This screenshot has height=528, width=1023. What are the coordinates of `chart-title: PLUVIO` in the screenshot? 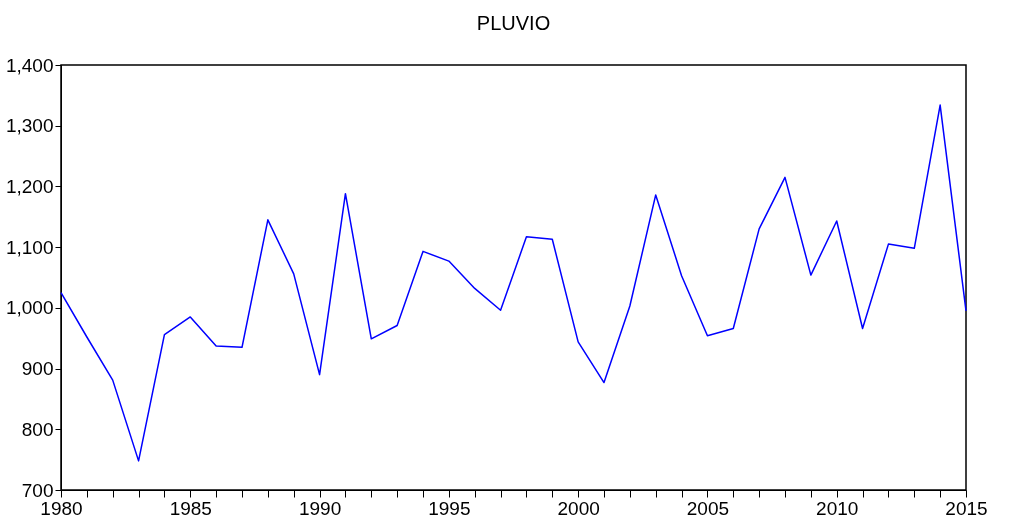 It's located at (513, 23).